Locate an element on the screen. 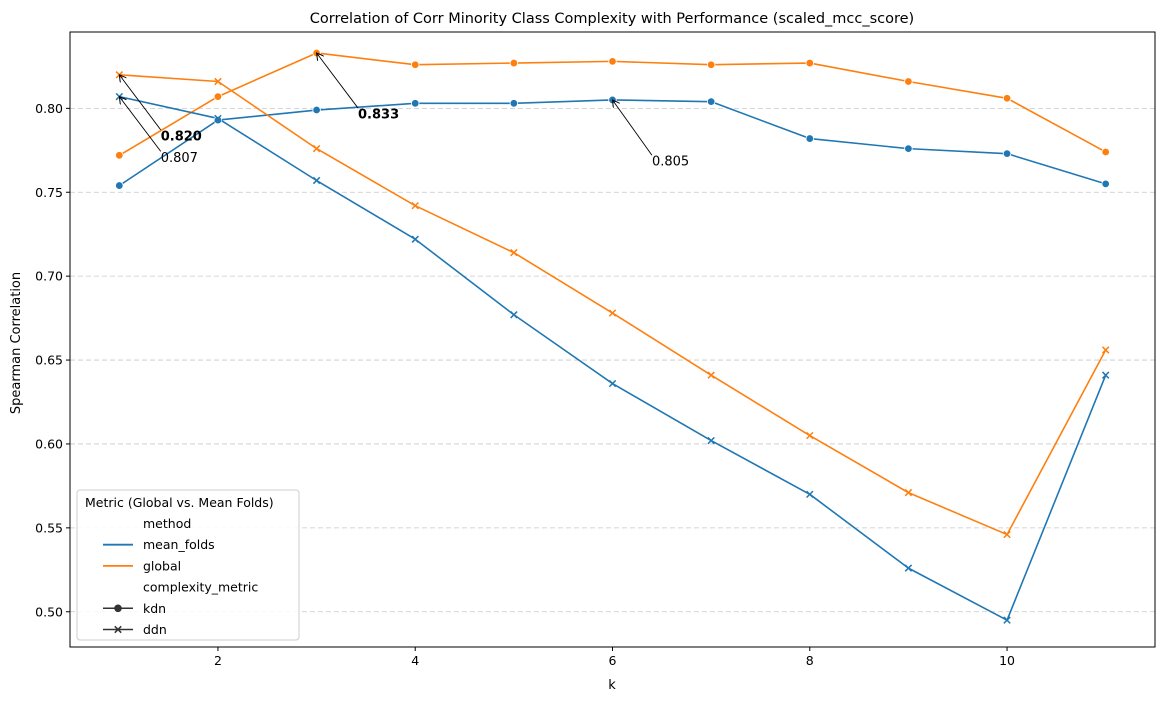  y-tick-label: 0.75 is located at coordinates (49, 192).